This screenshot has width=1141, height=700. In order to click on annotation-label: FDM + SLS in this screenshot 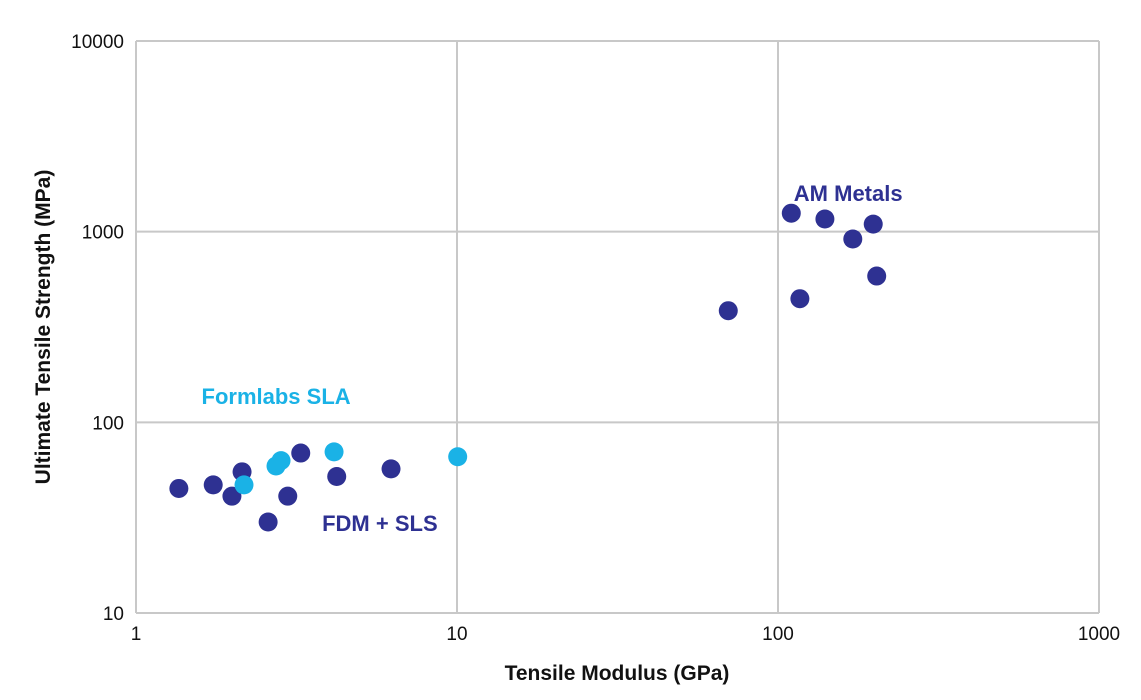, I will do `click(380, 523)`.